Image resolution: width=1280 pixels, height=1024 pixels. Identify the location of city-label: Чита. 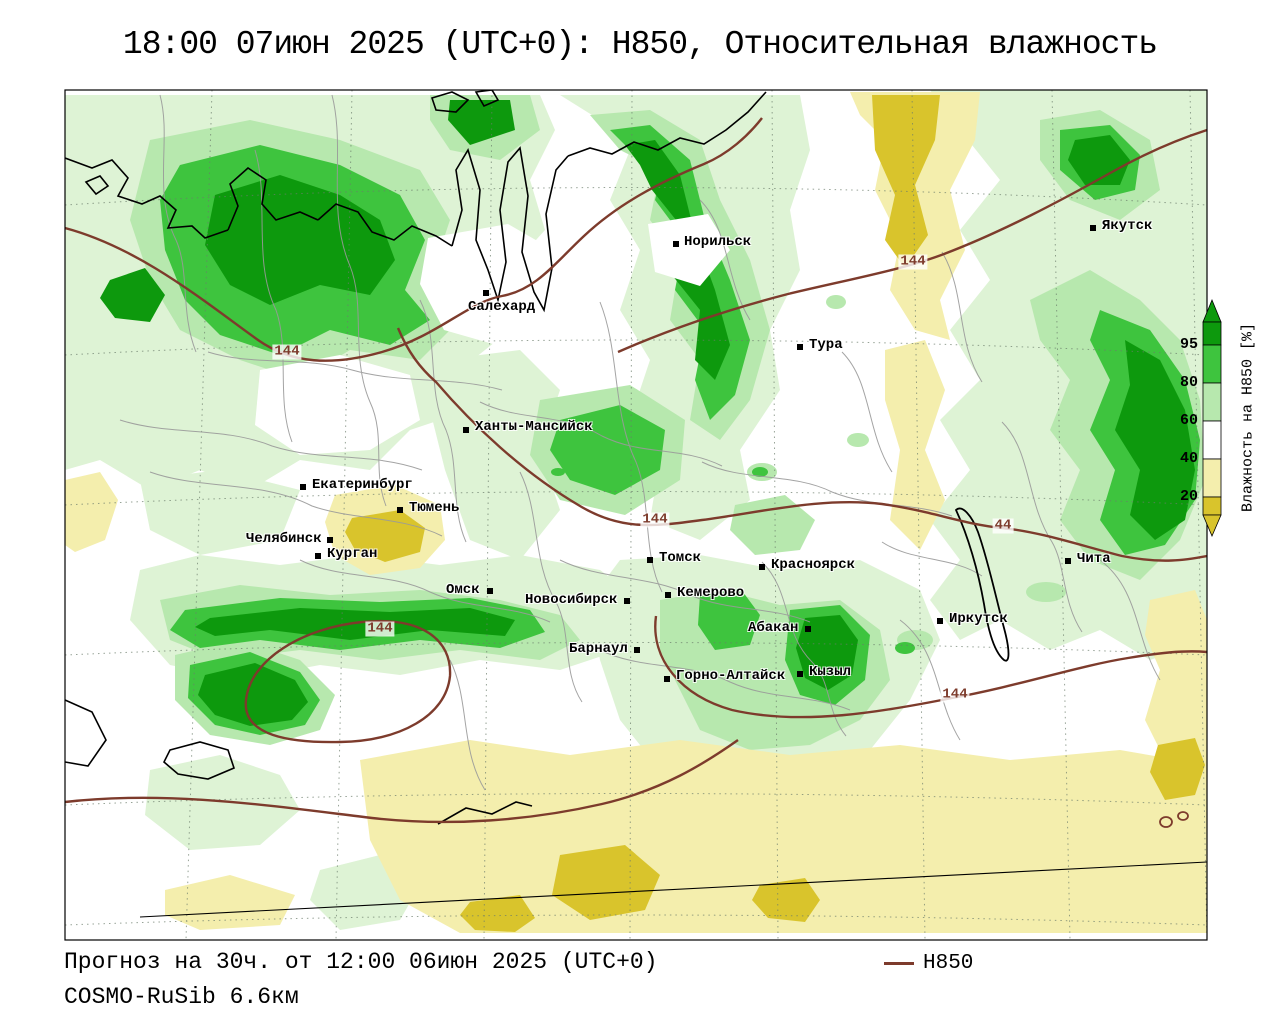
(1094, 559).